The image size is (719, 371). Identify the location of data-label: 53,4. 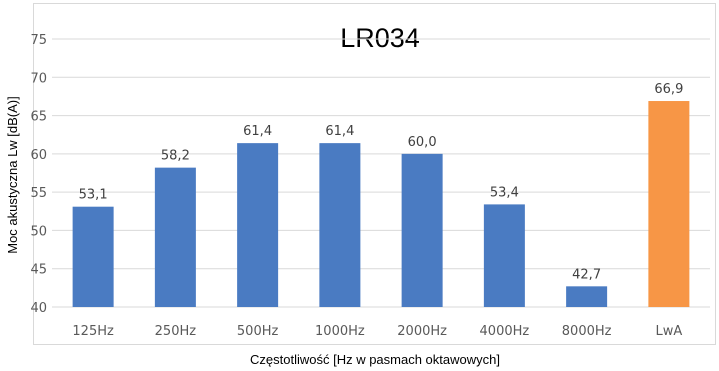
(504, 192).